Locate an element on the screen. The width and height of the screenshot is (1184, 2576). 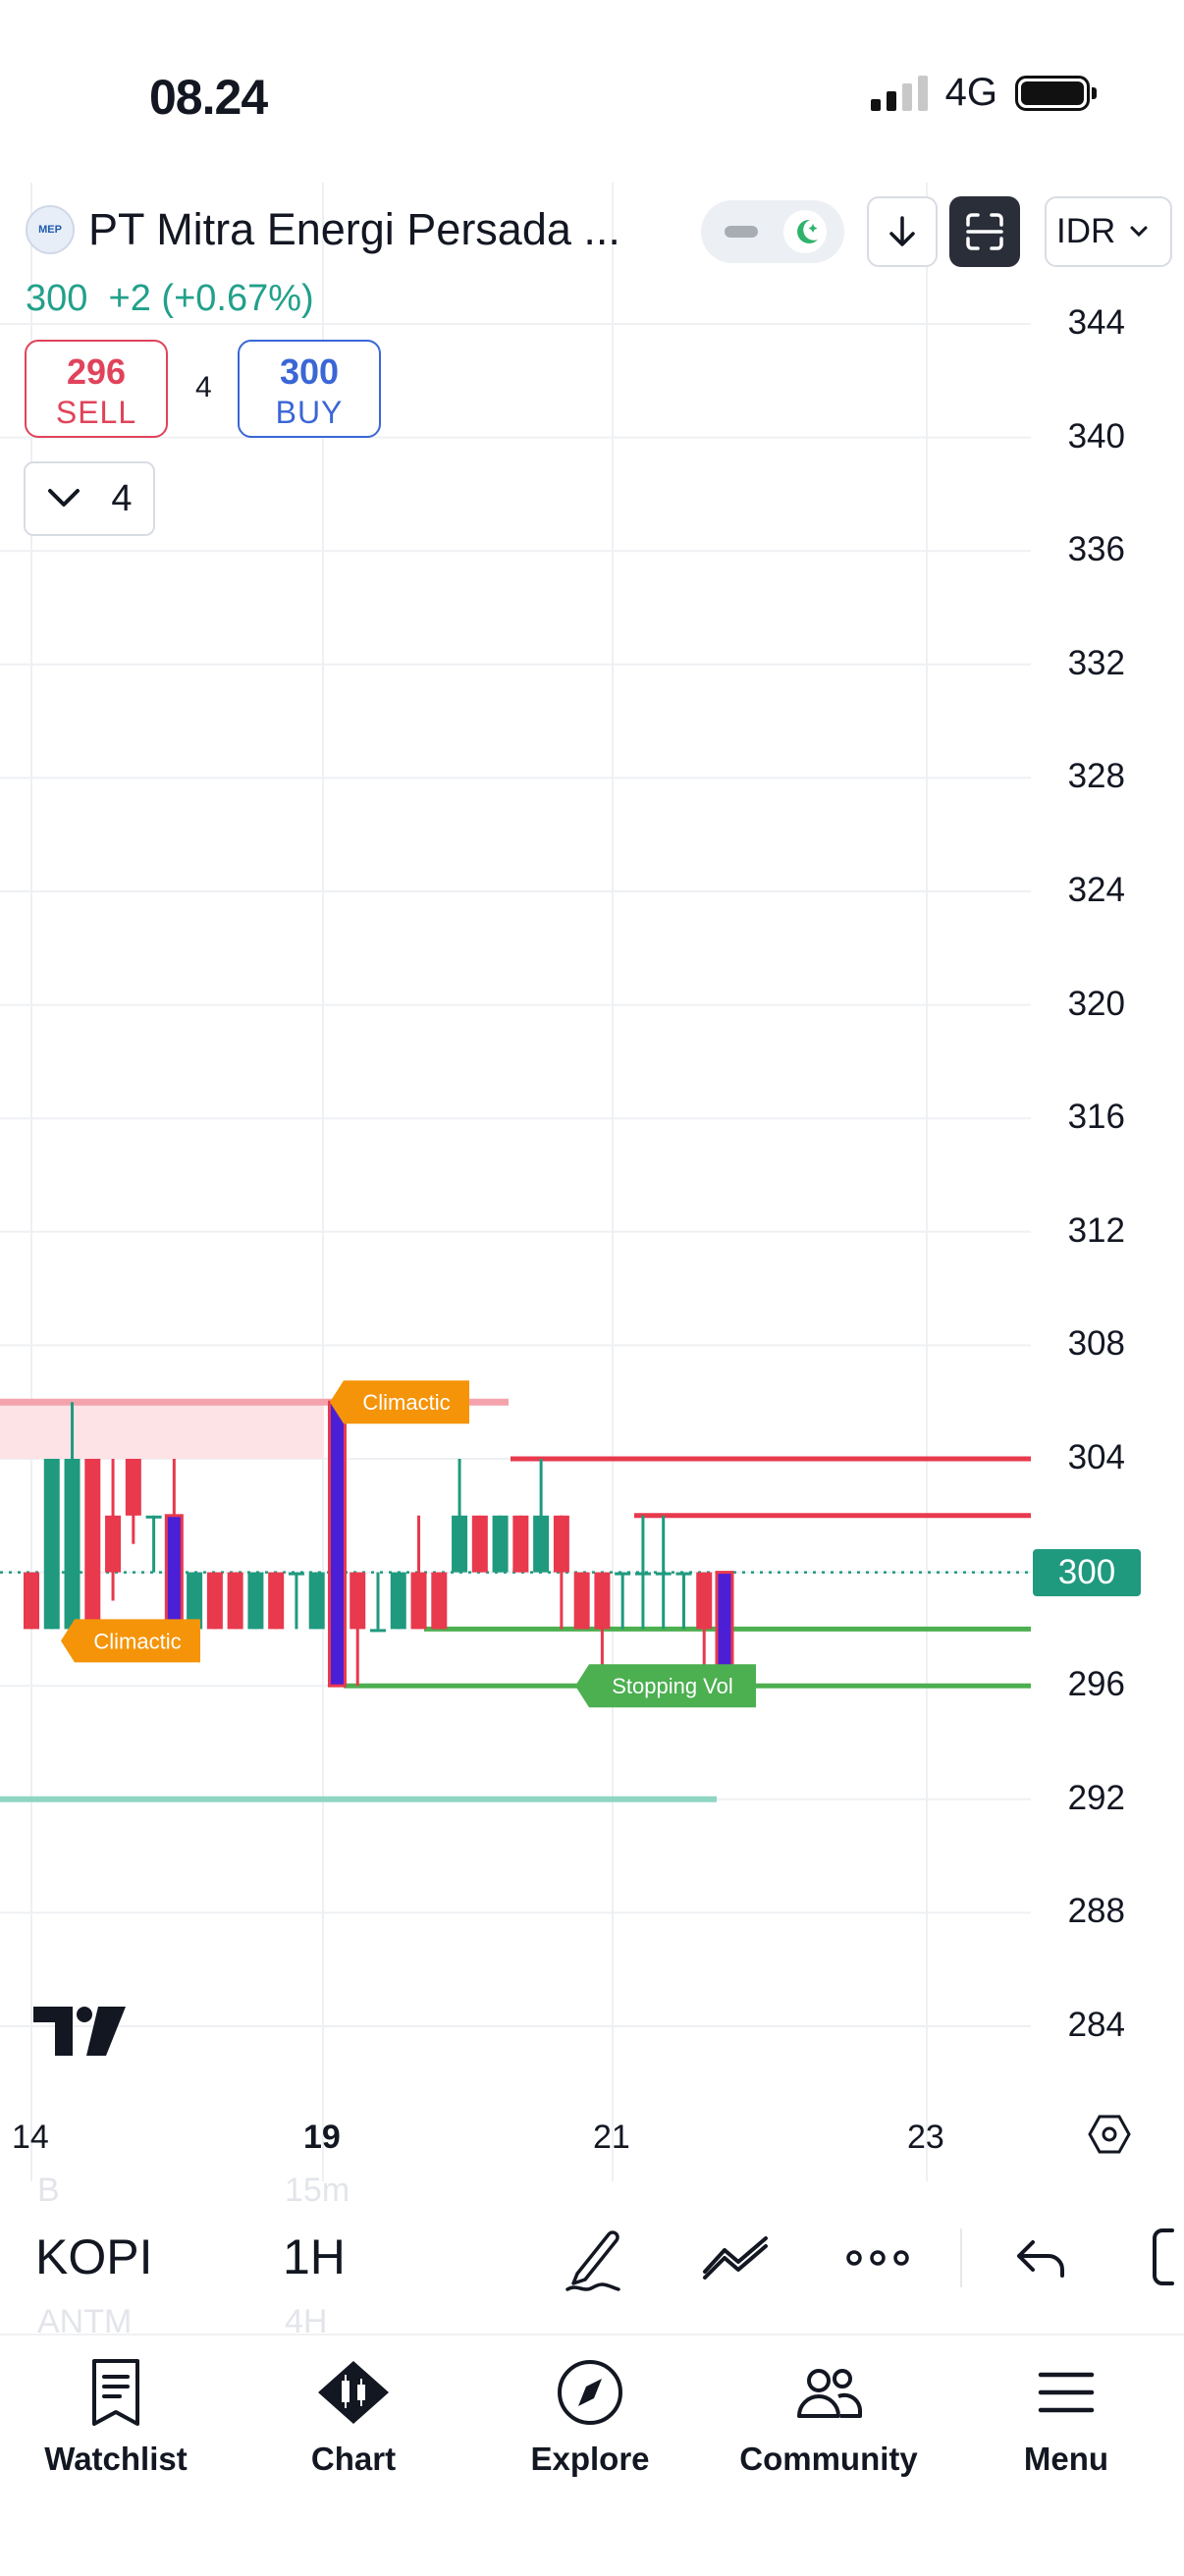
menu-icon is located at coordinates (1067, 2392).